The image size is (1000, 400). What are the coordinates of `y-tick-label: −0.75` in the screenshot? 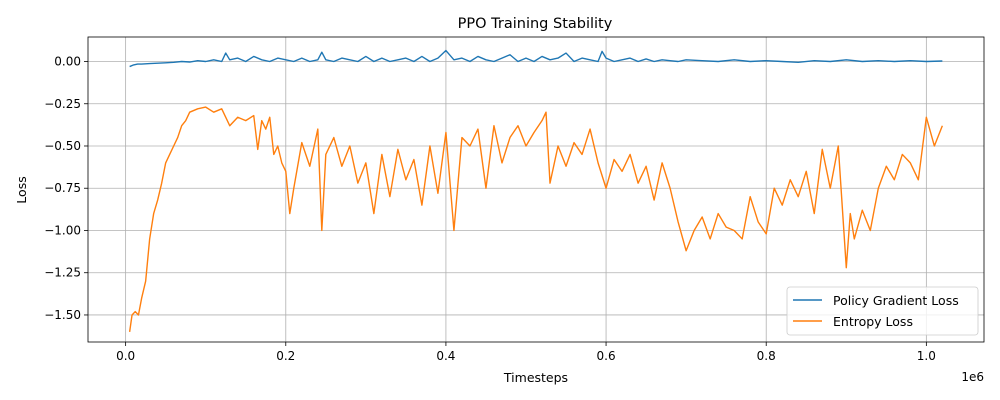 It's located at (62, 188).